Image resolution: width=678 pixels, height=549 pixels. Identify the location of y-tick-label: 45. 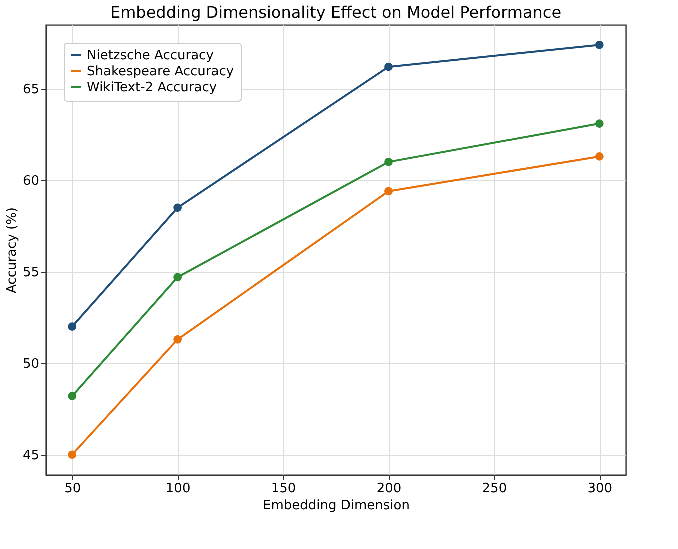
(31, 456).